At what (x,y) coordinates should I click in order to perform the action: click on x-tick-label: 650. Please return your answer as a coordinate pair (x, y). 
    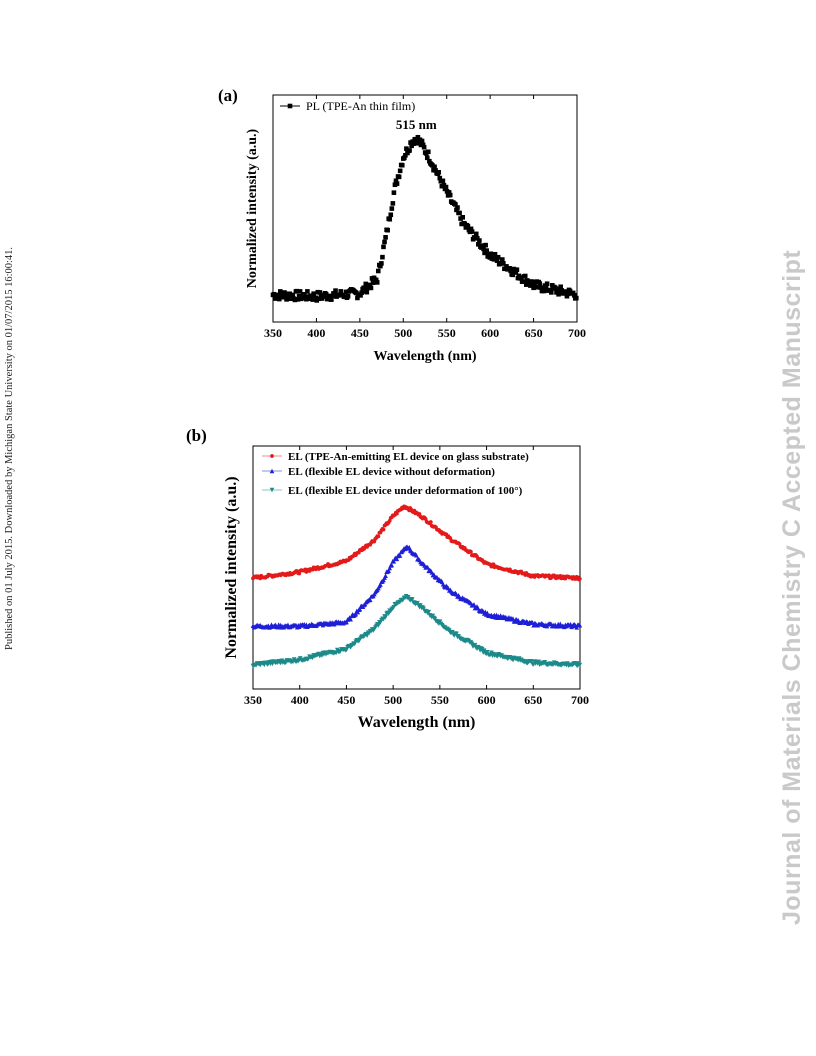
    Looking at the image, I should click on (533, 700).